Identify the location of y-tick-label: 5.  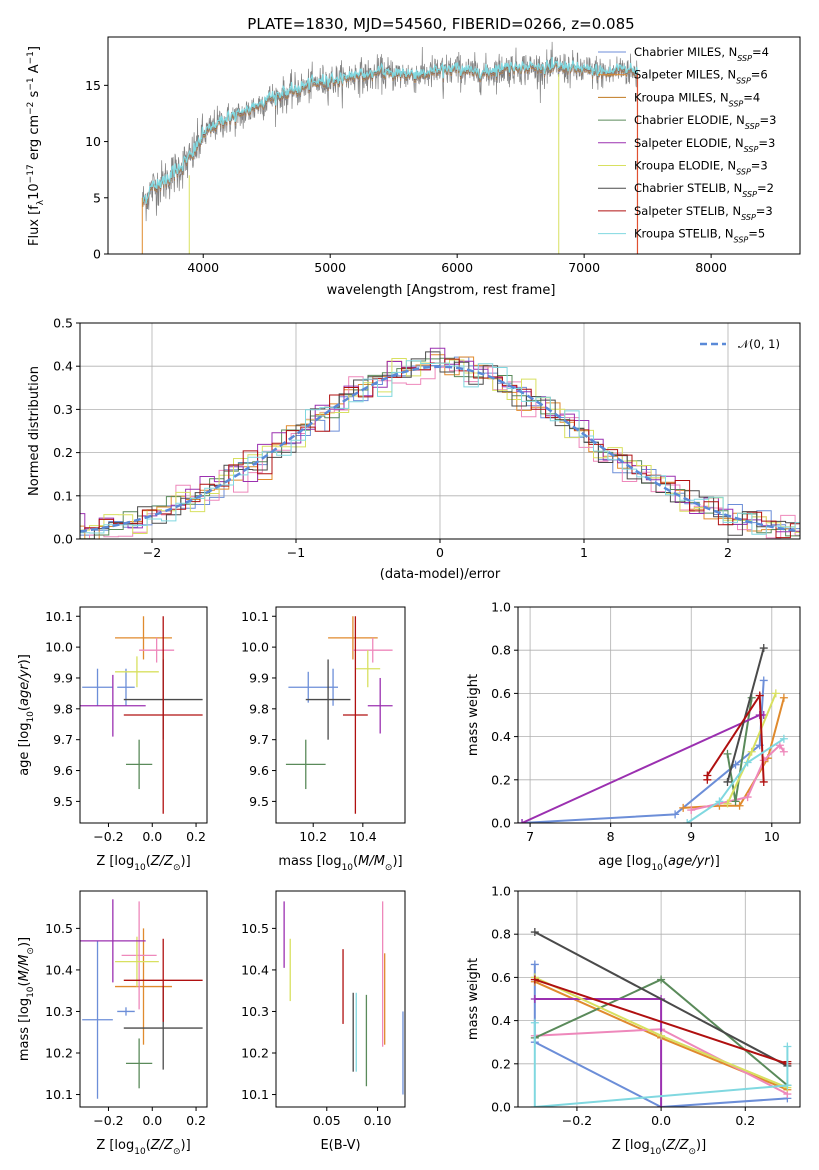
(97, 197).